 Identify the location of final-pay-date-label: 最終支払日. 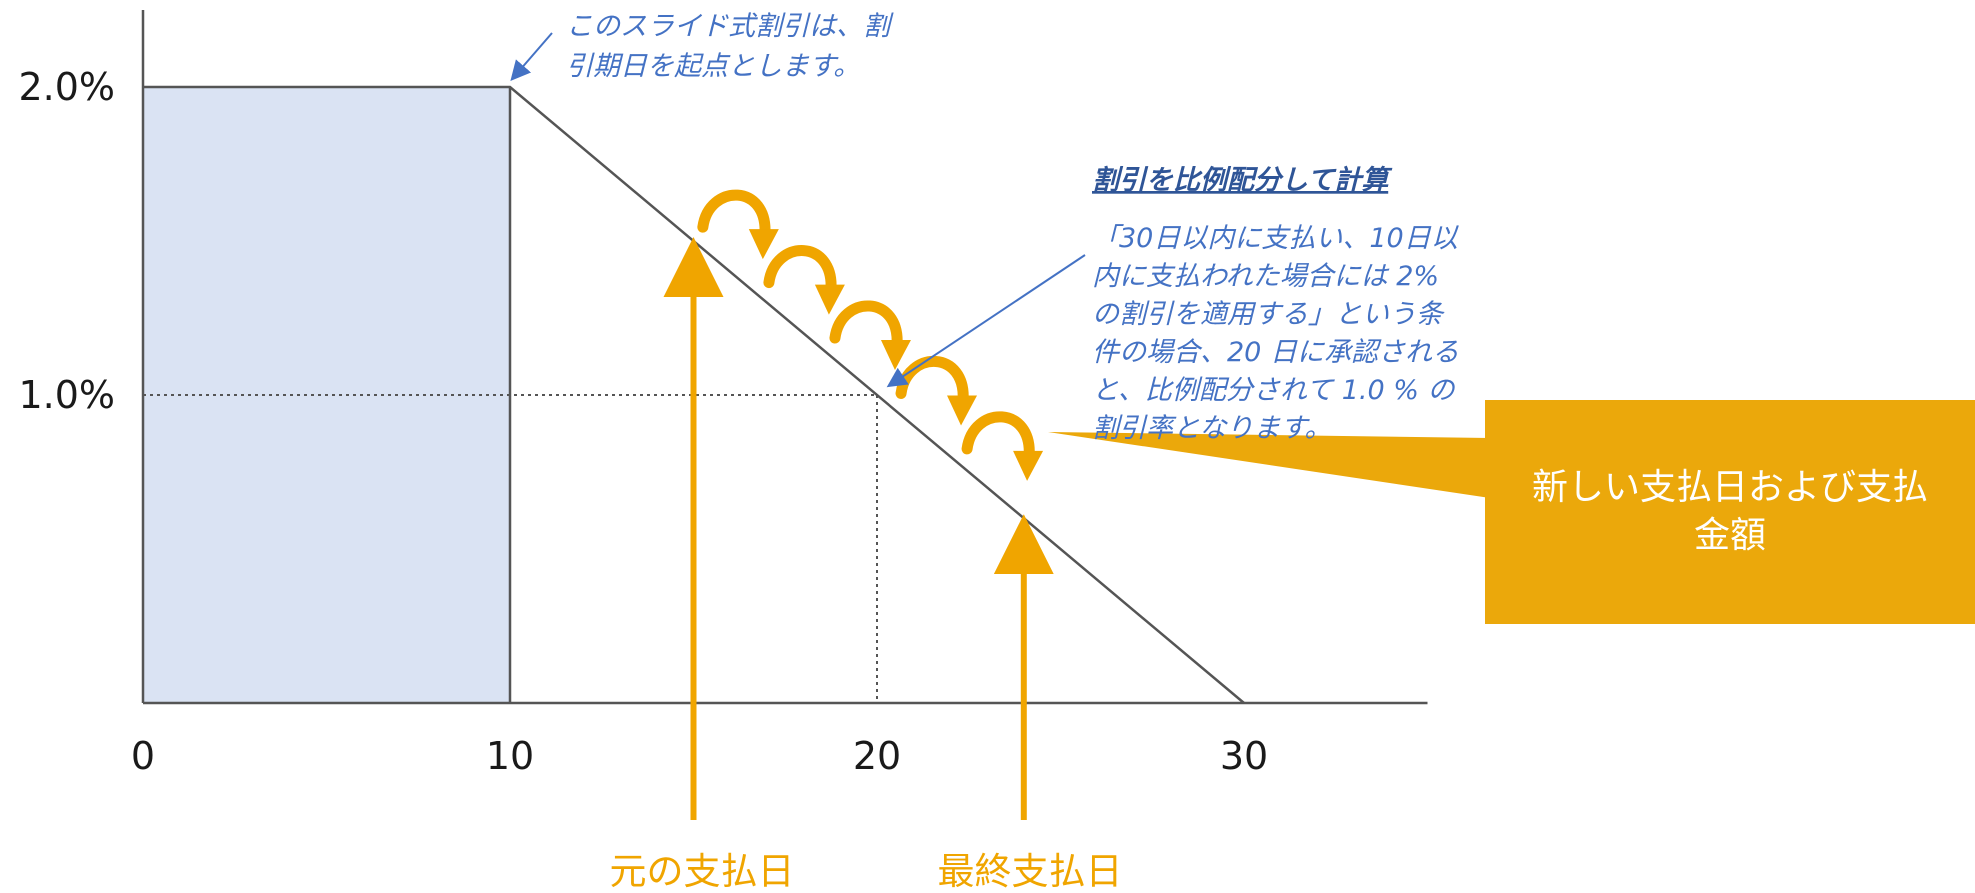
(1030, 871).